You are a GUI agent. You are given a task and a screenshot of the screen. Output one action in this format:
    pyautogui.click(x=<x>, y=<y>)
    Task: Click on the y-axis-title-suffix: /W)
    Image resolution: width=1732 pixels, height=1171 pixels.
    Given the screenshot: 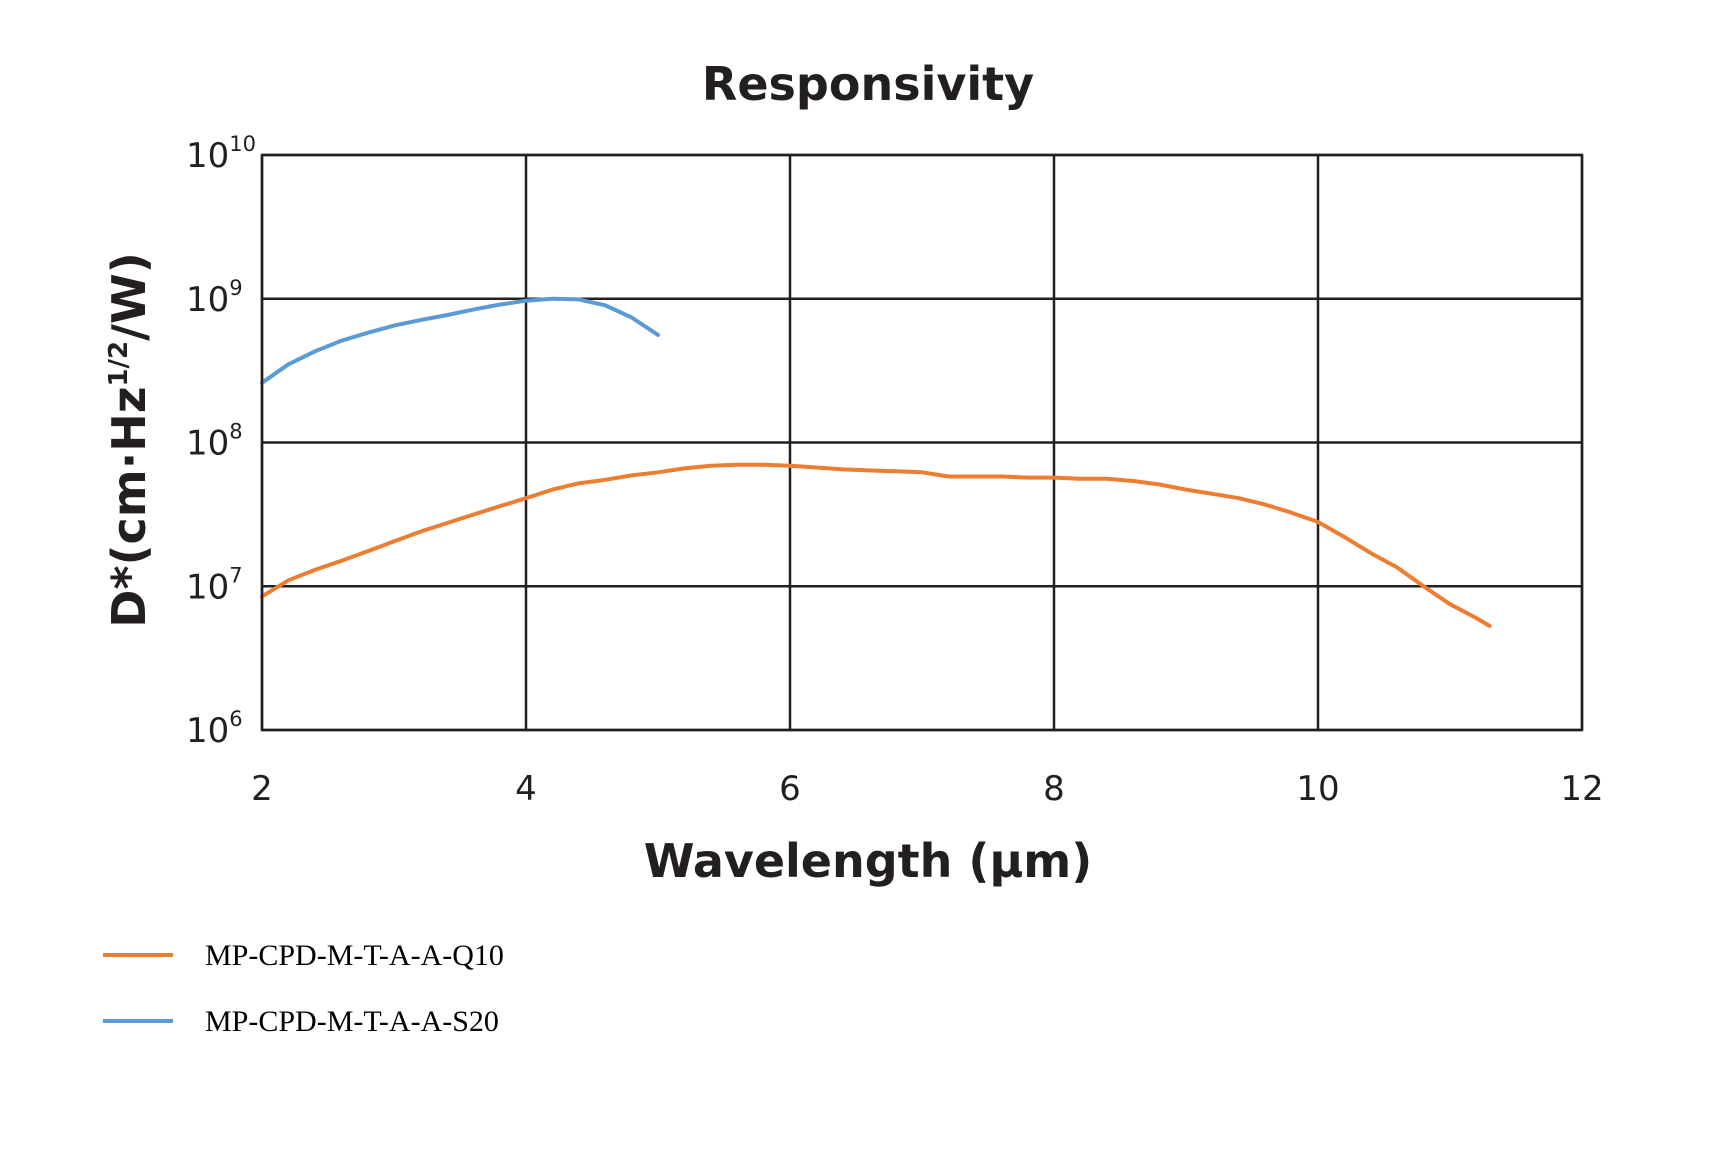 What is the action you would take?
    pyautogui.click(x=129, y=296)
    